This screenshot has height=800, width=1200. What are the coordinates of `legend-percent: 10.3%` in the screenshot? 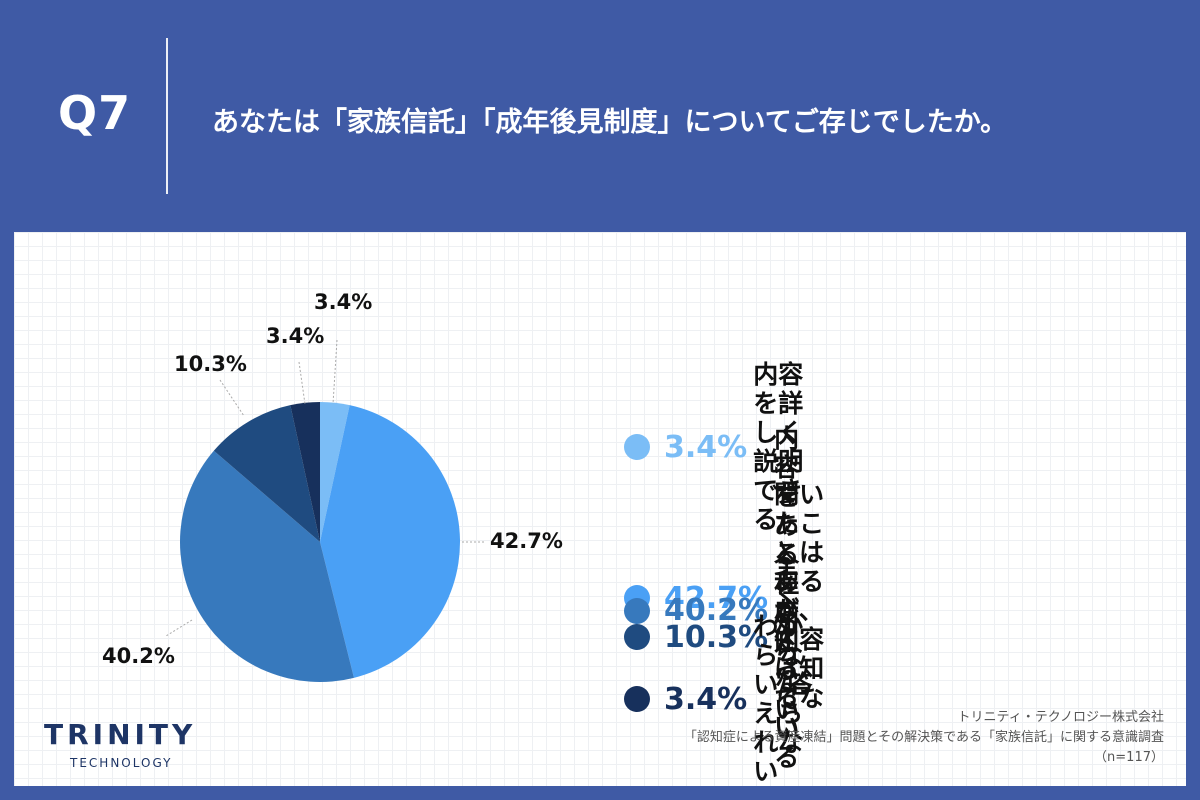 It's located at (716, 637).